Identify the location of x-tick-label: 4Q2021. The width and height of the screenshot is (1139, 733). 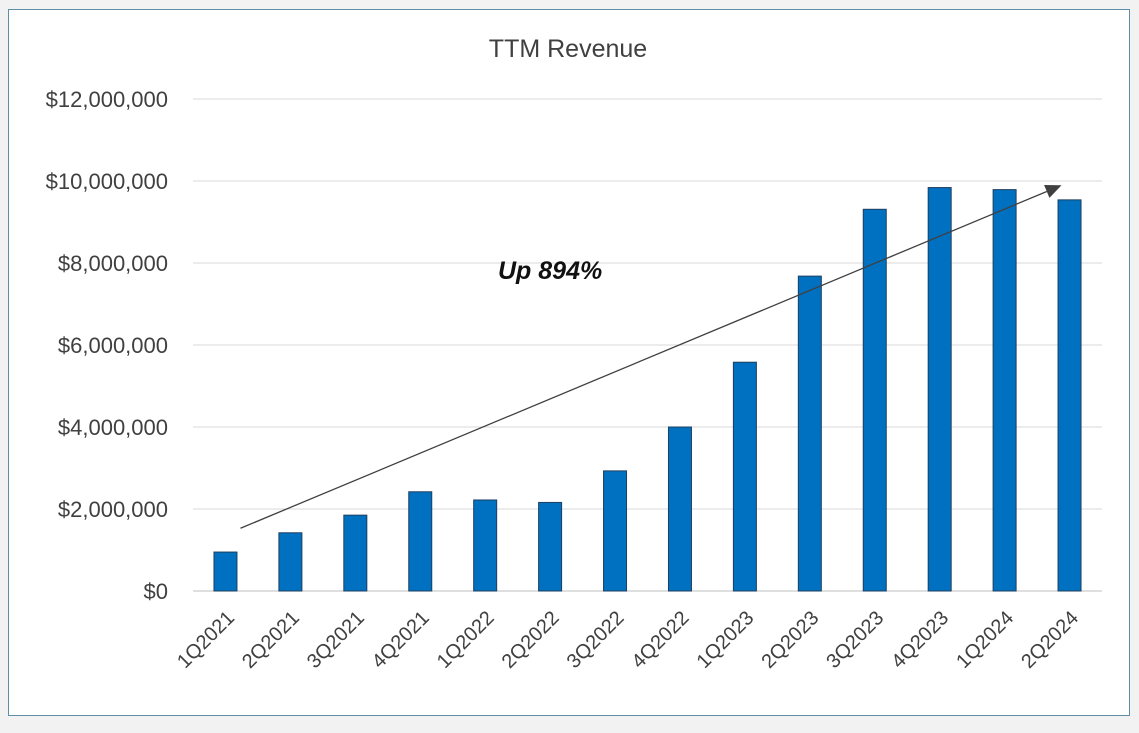
(401, 640).